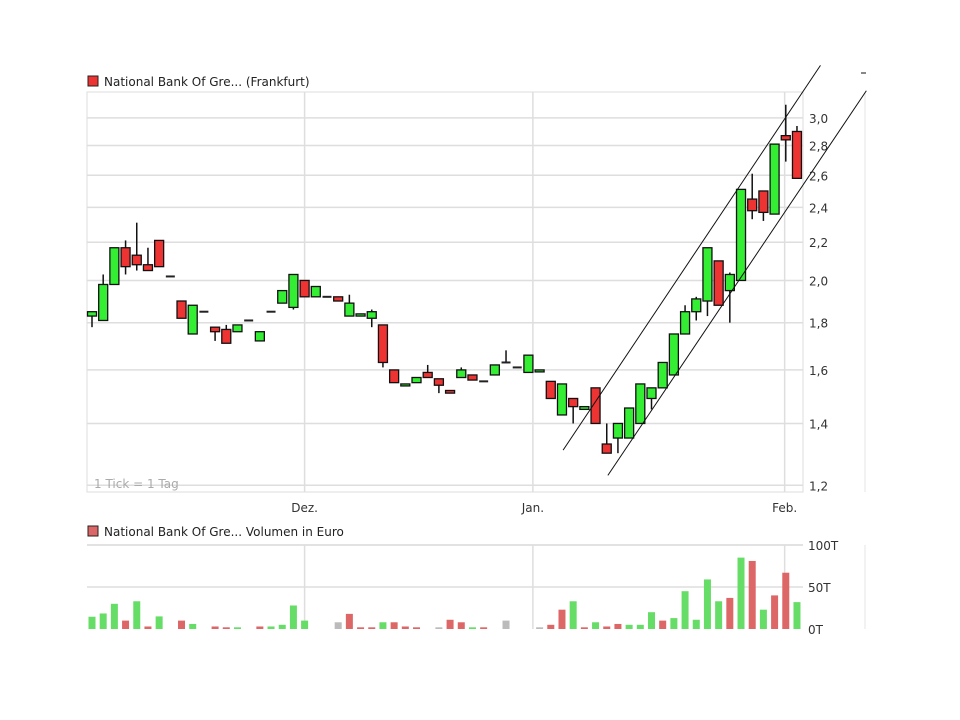 The image size is (960, 720). Describe the element at coordinates (224, 532) in the screenshot. I see `volume-chart-title: National Bank Of Gre... Volumen in Euro` at that location.